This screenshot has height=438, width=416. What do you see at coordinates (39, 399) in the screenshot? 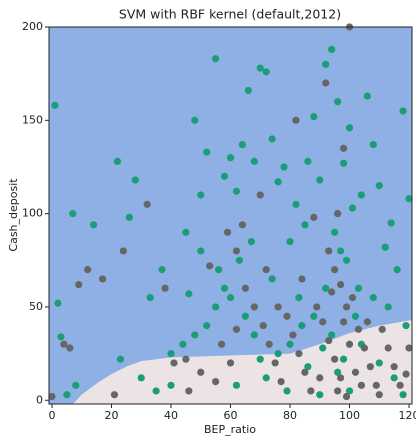
I see `y-tick-label: 0` at bounding box center [39, 399].